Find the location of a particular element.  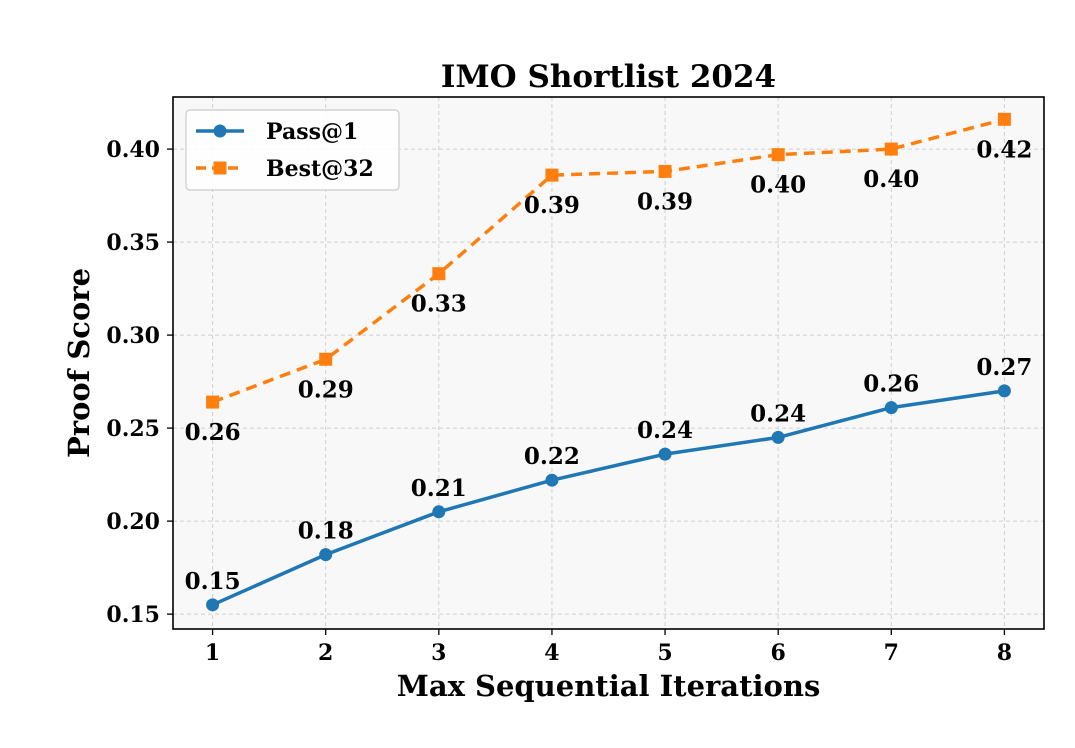

y-tick-label: 0.30 is located at coordinates (133, 336).